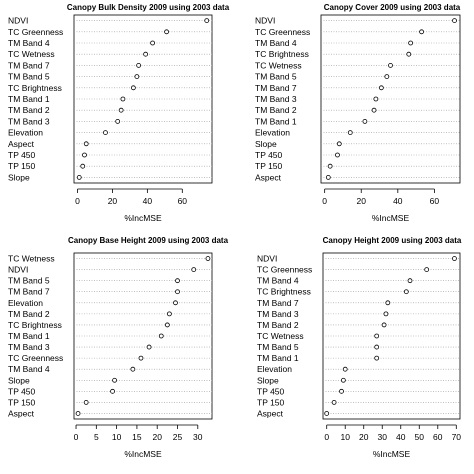 This screenshot has height=474, width=474. I want to click on category-label: NDVI, so click(18, 21).